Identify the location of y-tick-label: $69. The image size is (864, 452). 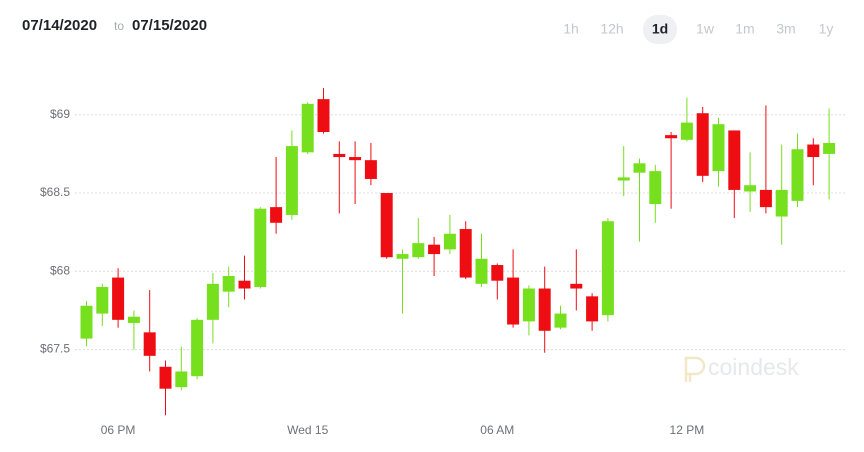
(60, 114).